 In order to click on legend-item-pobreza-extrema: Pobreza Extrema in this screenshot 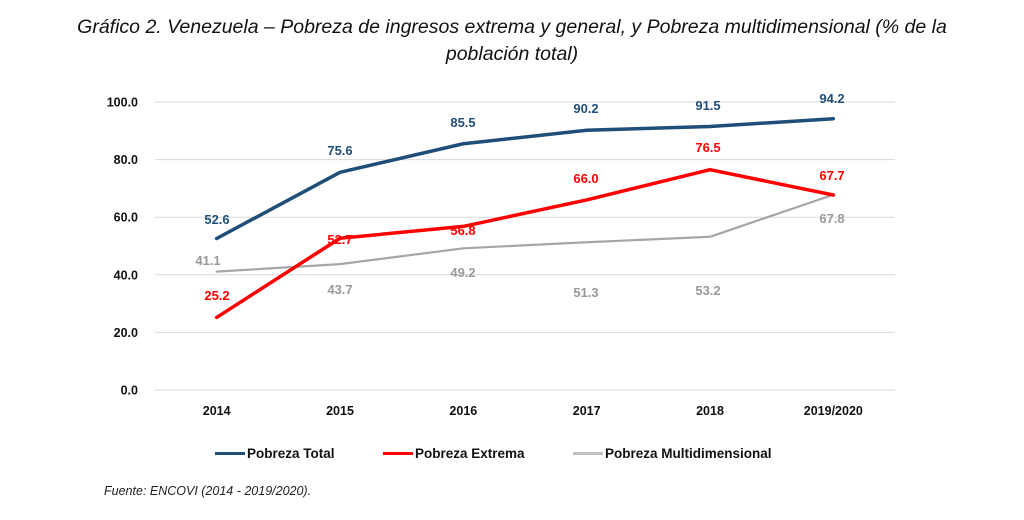, I will do `click(454, 453)`.